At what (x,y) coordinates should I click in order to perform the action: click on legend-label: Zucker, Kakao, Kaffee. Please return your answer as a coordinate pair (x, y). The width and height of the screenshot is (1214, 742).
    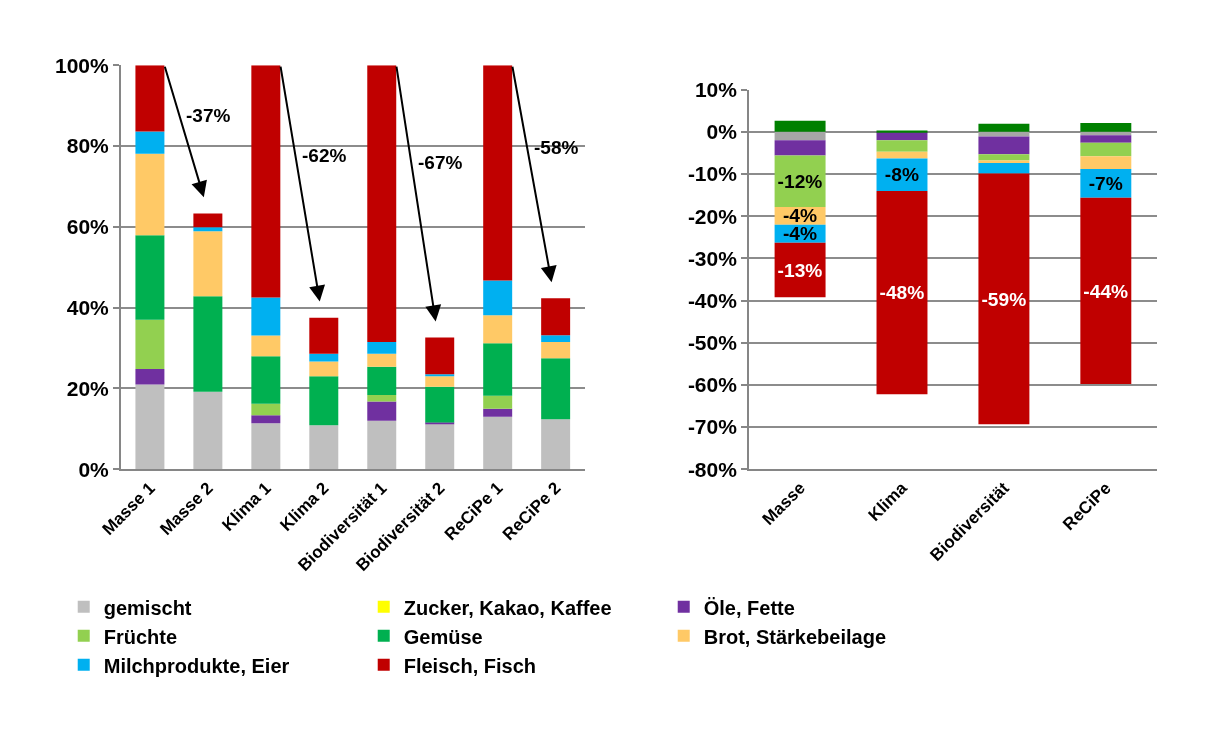
    Looking at the image, I should click on (507, 607).